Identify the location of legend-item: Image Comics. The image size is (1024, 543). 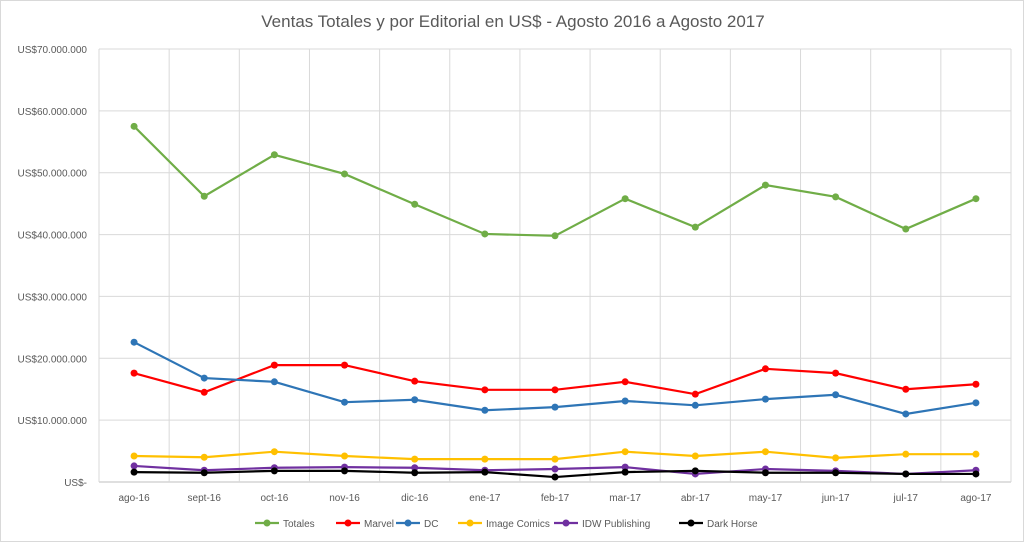
(504, 524).